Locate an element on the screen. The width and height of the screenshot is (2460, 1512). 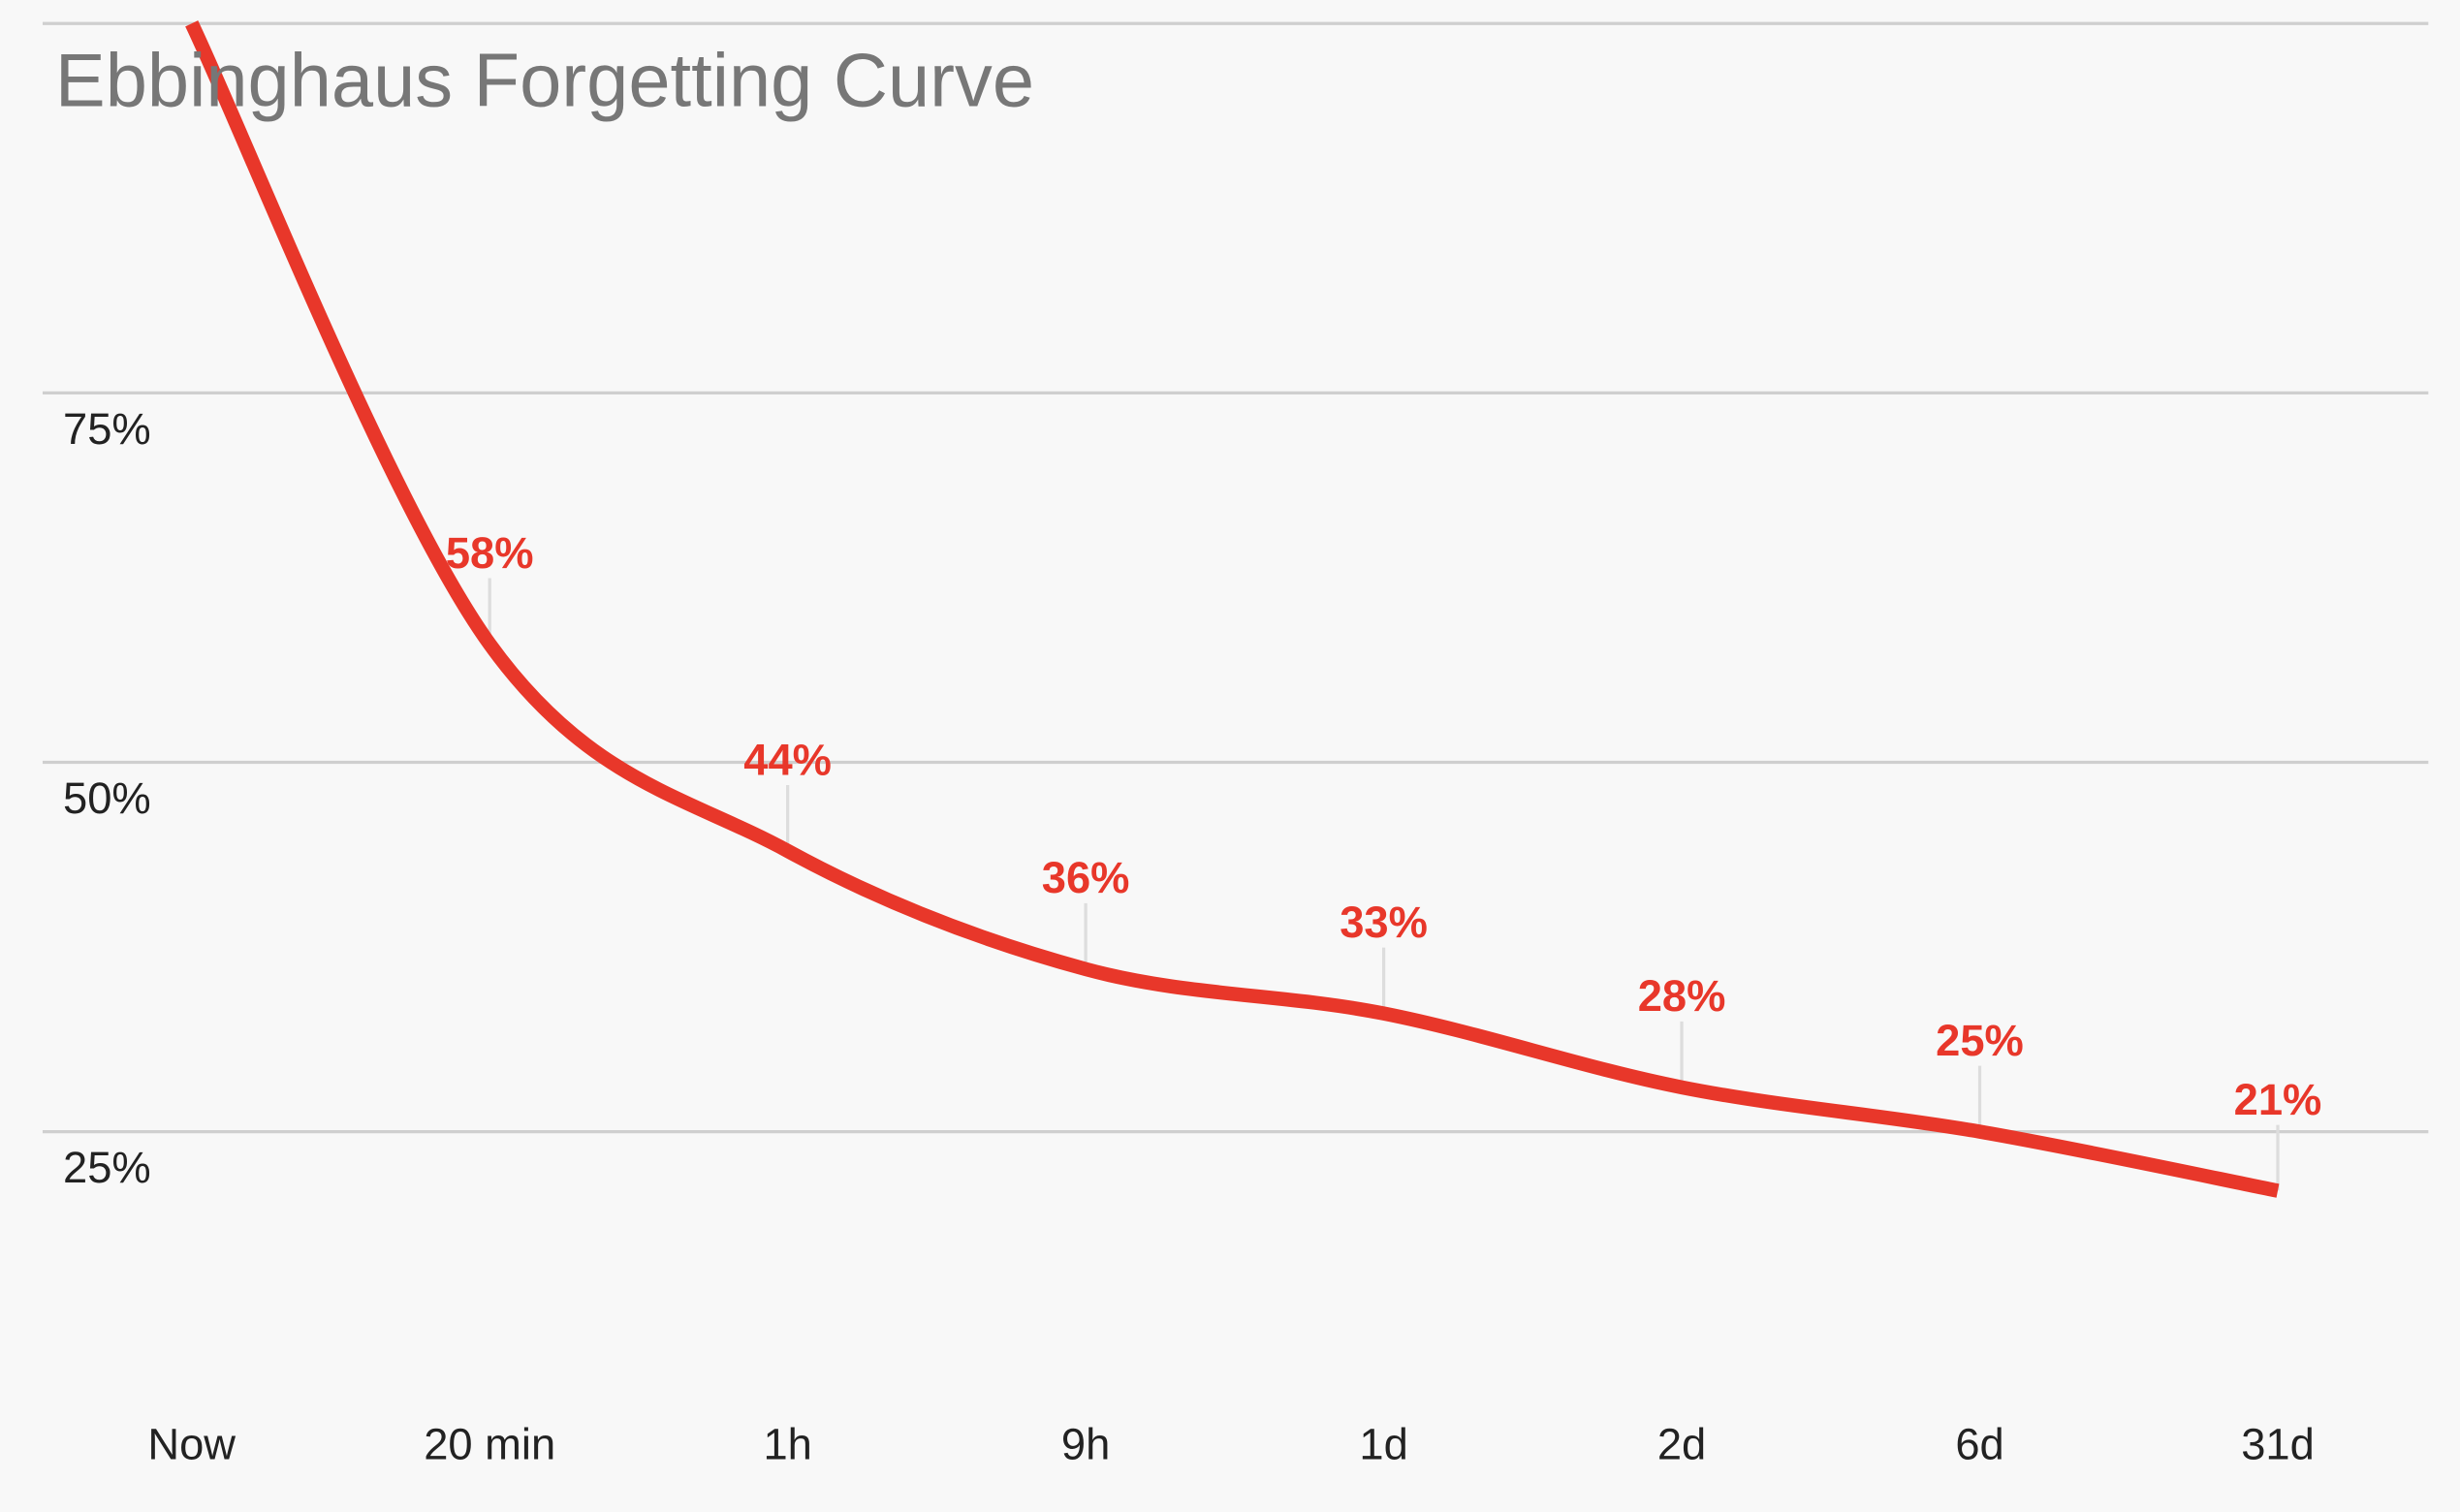
x-tick-label: 9h is located at coordinates (1085, 1445).